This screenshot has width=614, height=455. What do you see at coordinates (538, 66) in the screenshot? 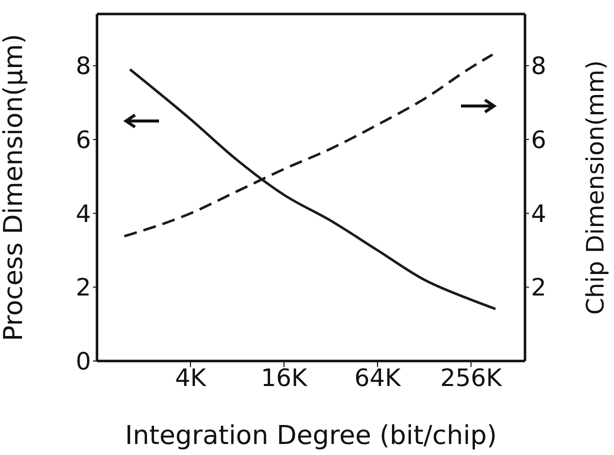
I see `y2-tick-label: 8` at bounding box center [538, 66].